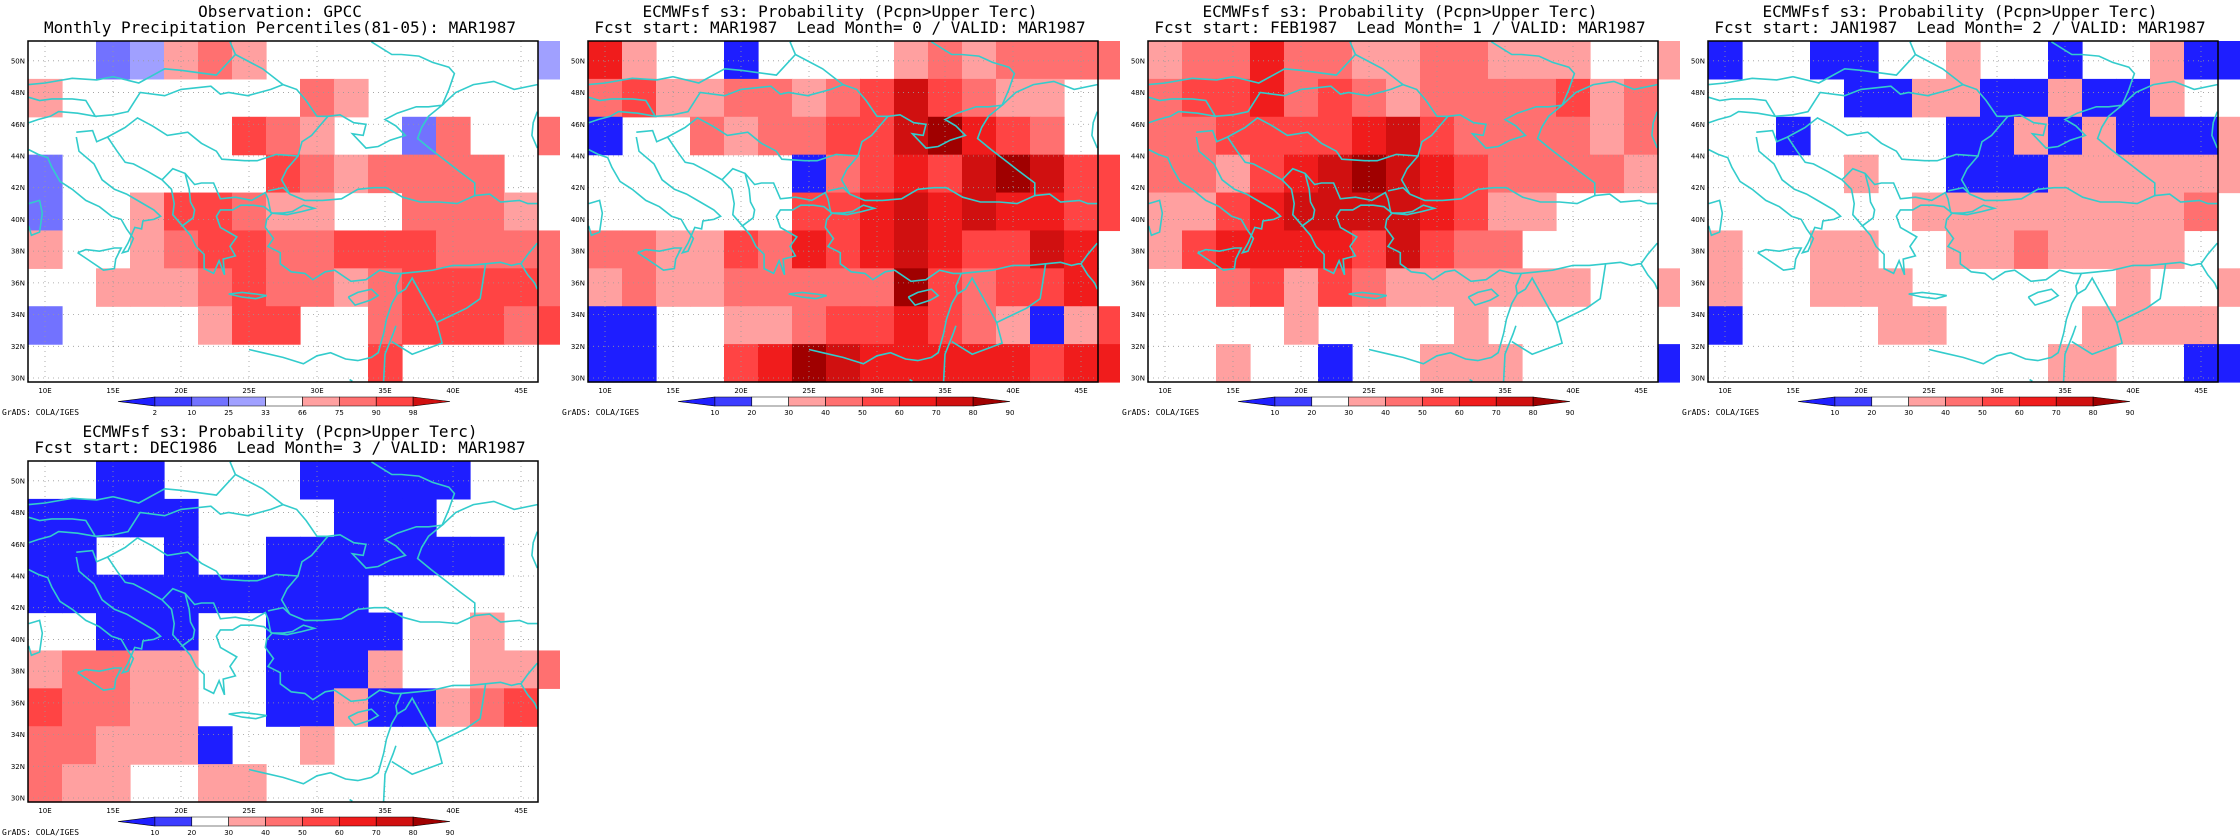 The image size is (2240, 840). I want to click on lat-tick-label: 32N, so click(578, 347).